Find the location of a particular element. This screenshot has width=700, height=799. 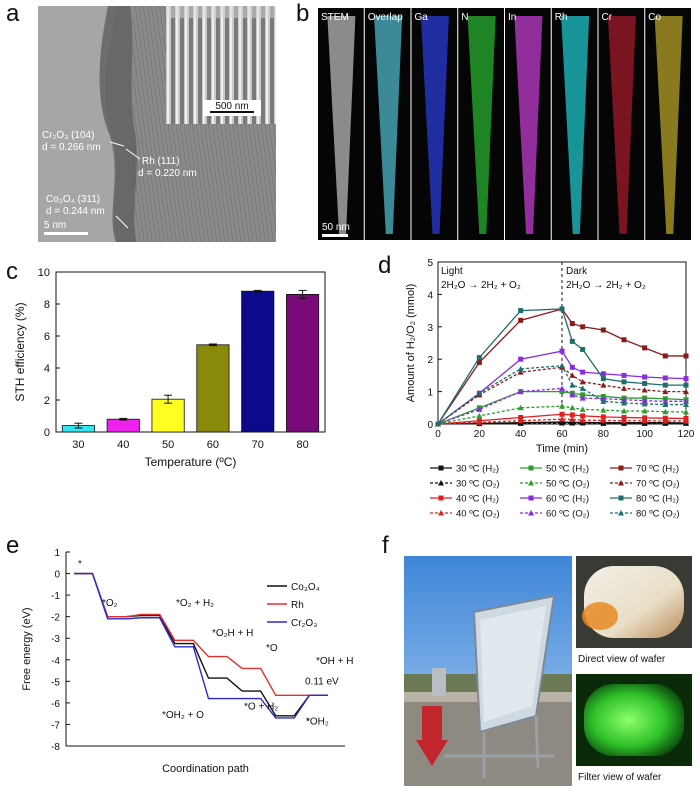

ann-co3o4-arrow is located at coordinates (122, 222).